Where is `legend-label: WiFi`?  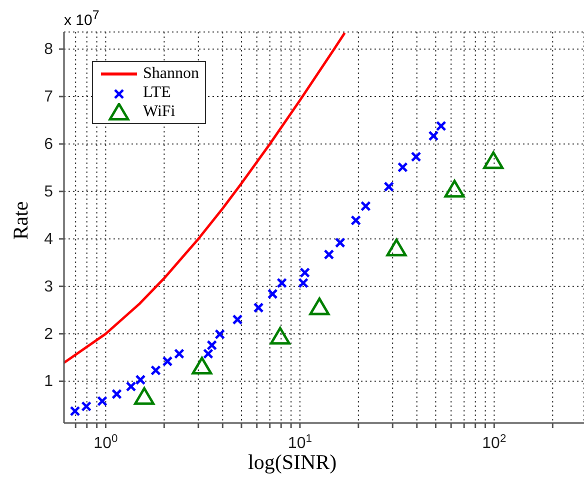
legend-label: WiFi is located at coordinates (159, 111).